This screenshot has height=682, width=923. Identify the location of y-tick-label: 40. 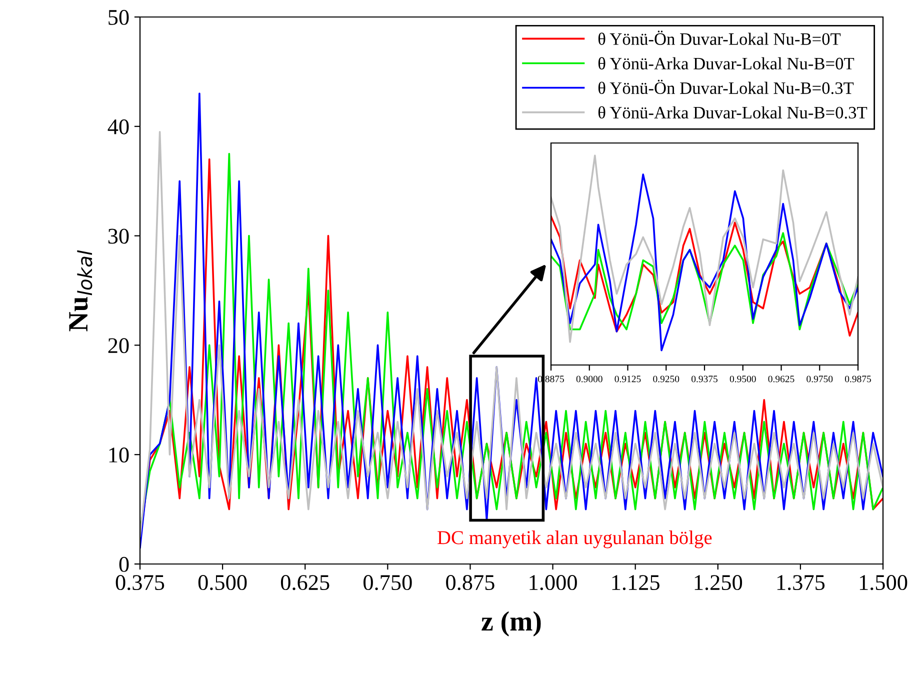
(118, 126).